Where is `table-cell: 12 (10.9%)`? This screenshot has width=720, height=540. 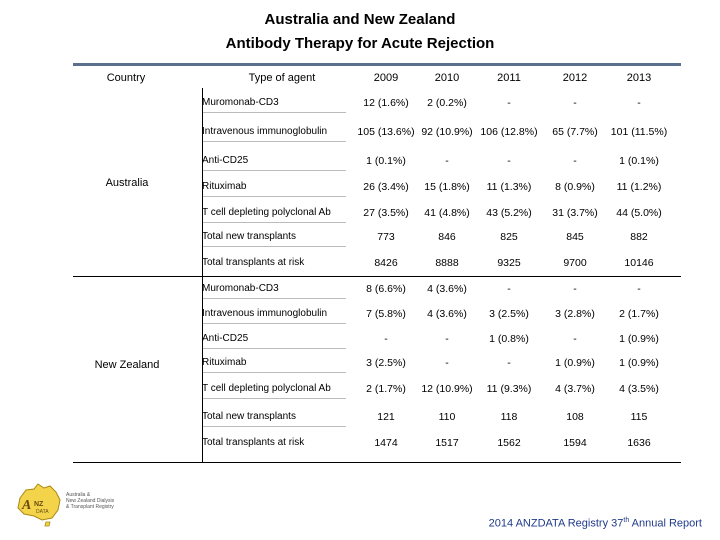
table-cell: 12 (10.9%) is located at coordinates (447, 389).